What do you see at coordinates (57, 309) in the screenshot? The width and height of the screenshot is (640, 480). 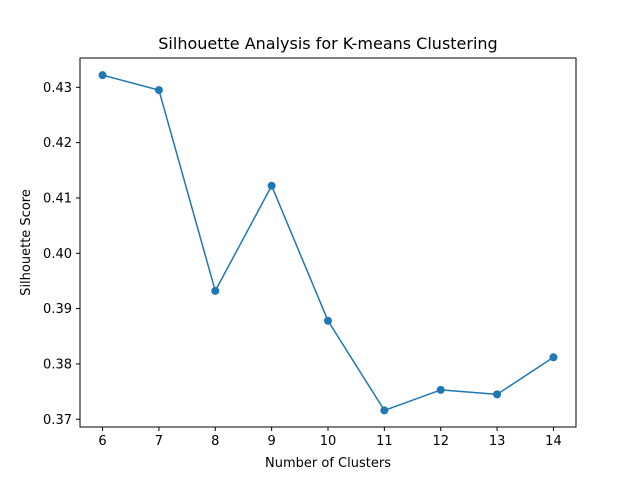 I see `y-tick-label: 0.39` at bounding box center [57, 309].